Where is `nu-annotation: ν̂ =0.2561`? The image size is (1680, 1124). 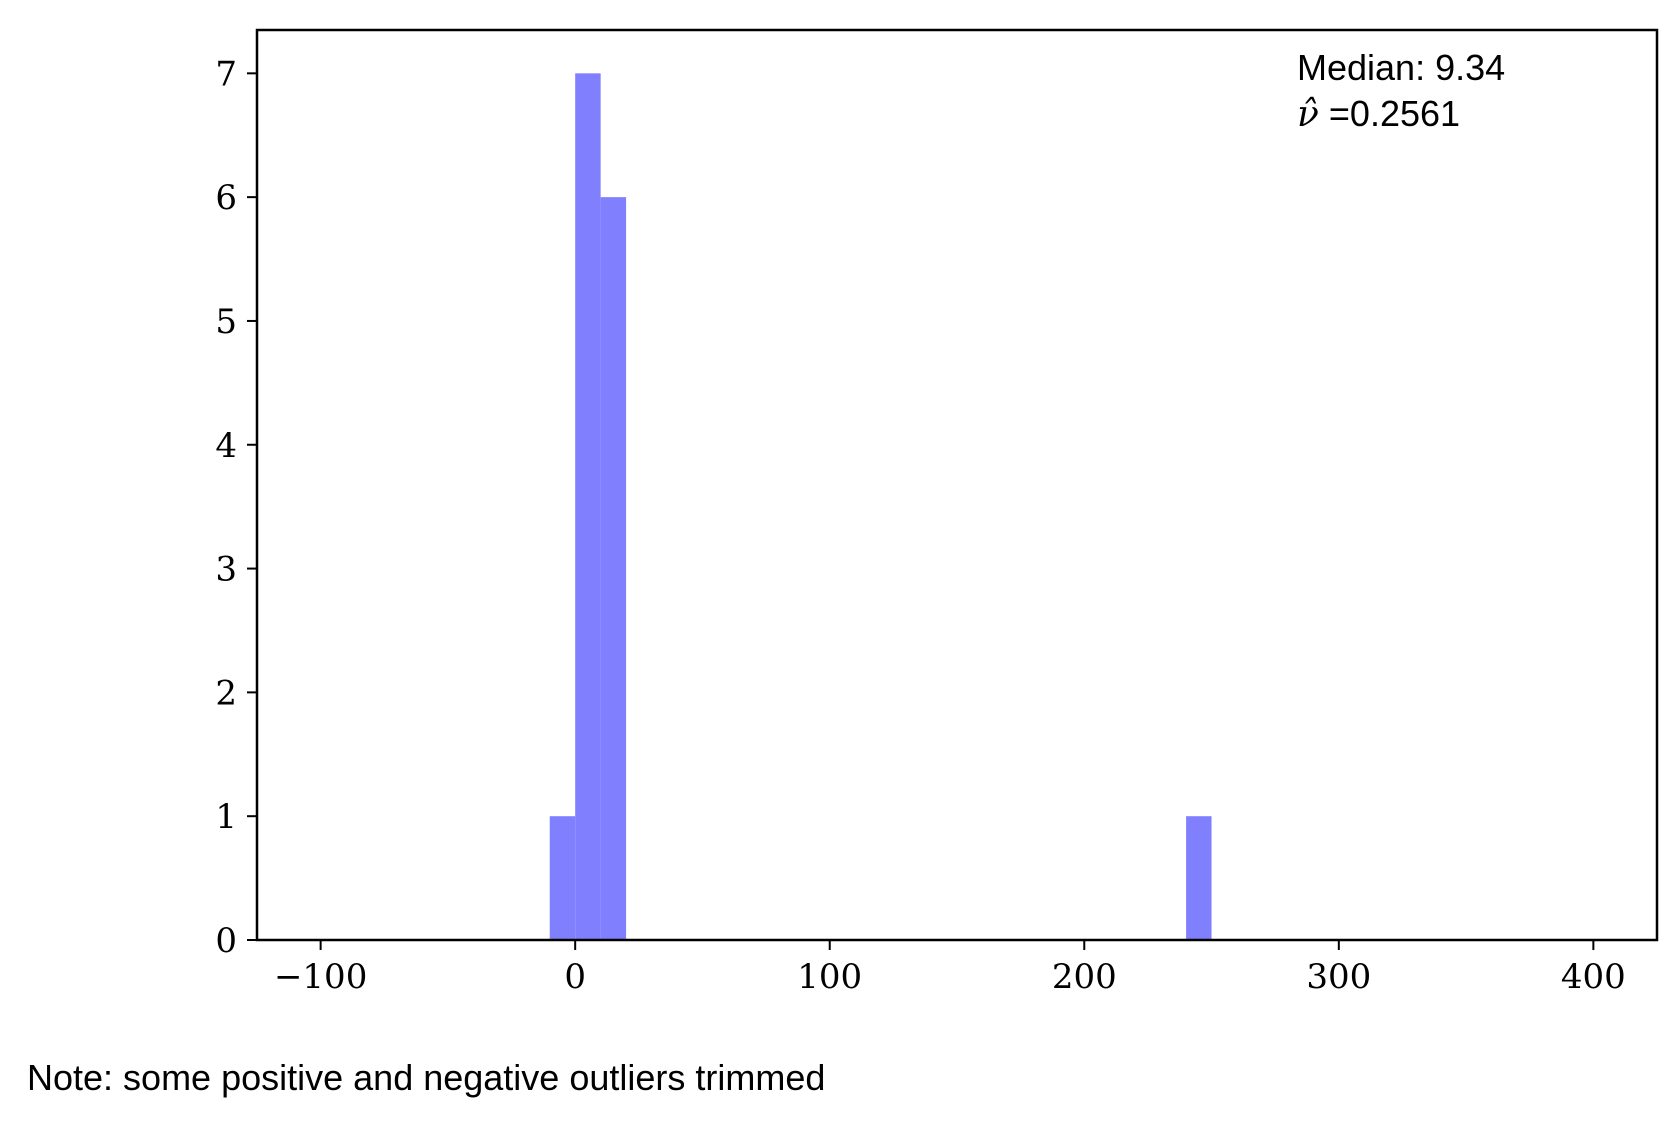
nu-annotation: ν̂ =0.2561 is located at coordinates (1378, 114).